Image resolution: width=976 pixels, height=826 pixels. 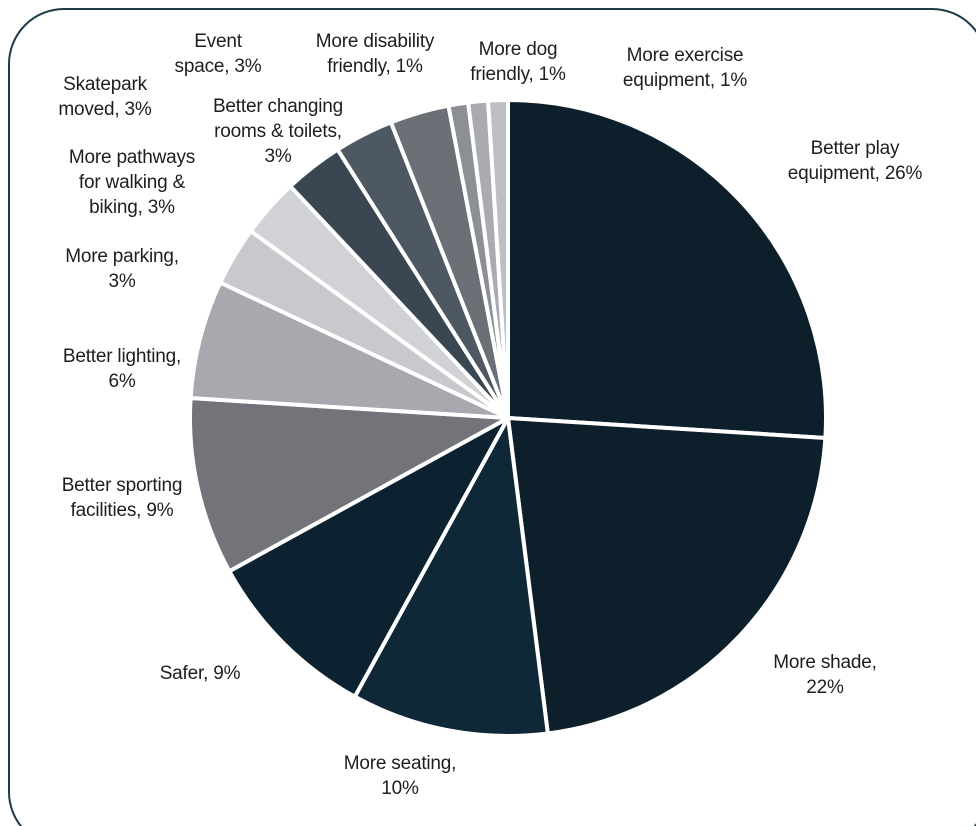 I want to click on label-more-seating: More seating, 10%, so click(x=400, y=776).